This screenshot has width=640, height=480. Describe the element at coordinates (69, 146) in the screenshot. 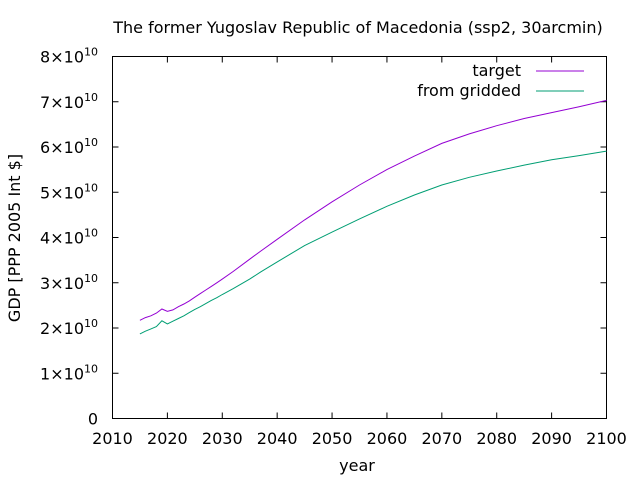

I see `y-tick-label: 6×10¹⁰` at that location.